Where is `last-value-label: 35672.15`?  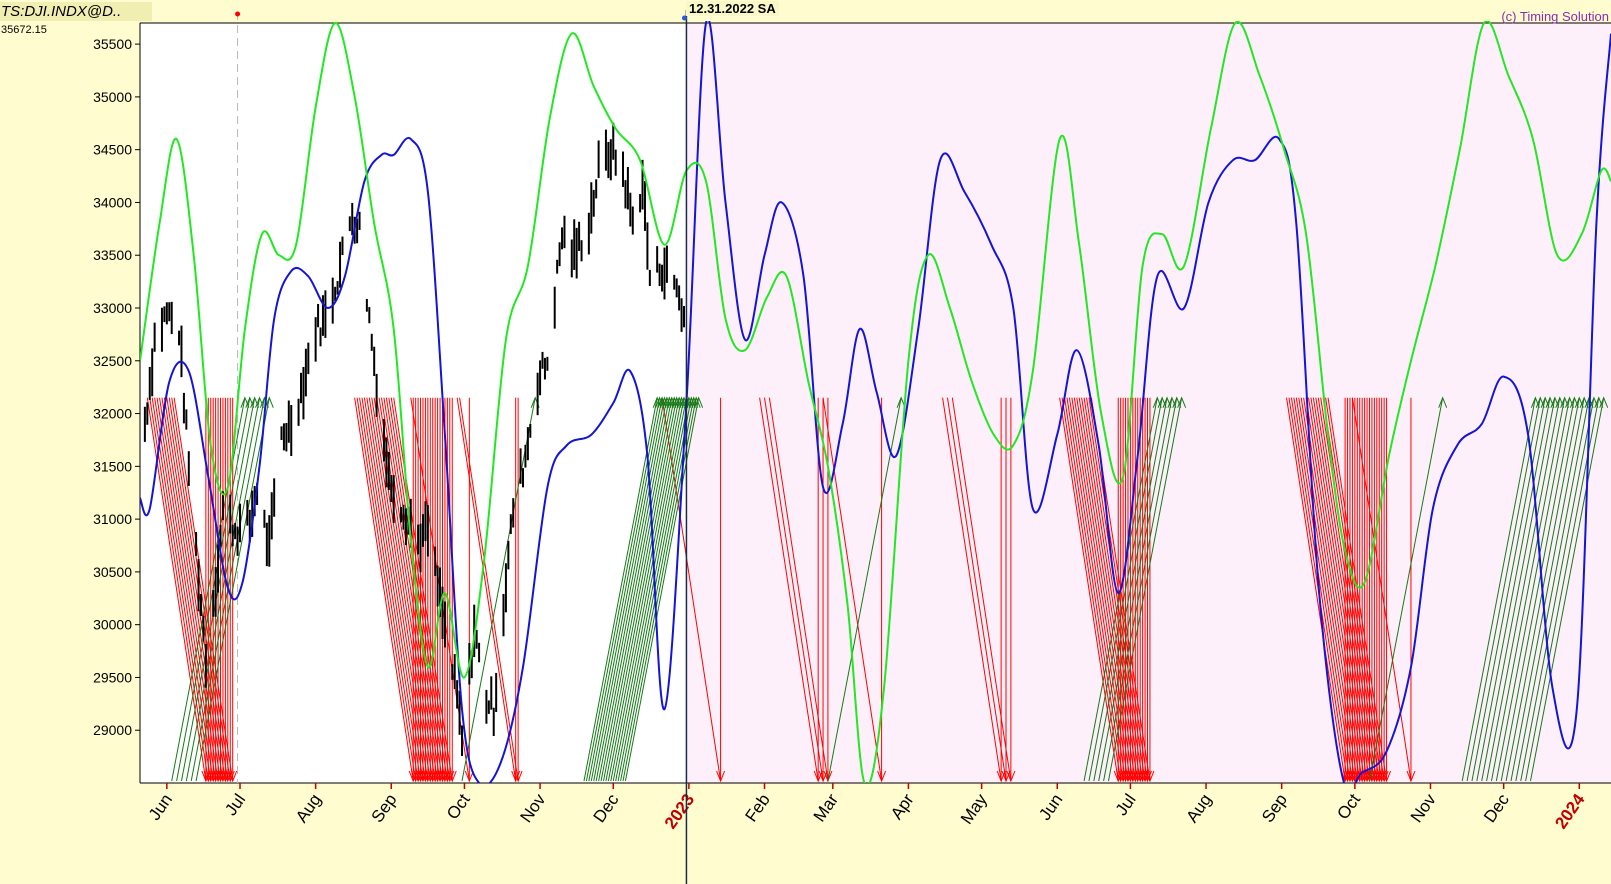 last-value-label: 35672.15 is located at coordinates (24, 30).